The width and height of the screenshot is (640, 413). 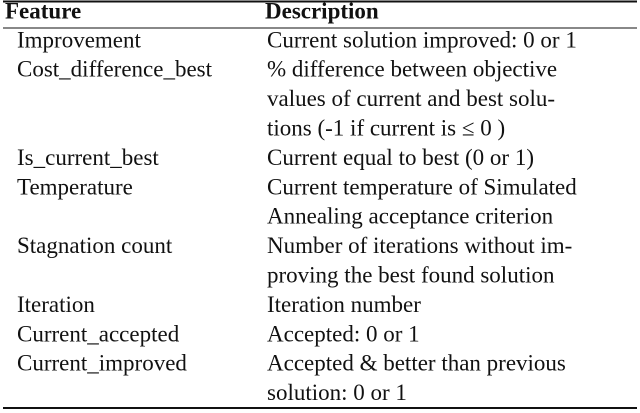 I want to click on description-line: Current equal to best (0 or 1), so click(x=400, y=157).